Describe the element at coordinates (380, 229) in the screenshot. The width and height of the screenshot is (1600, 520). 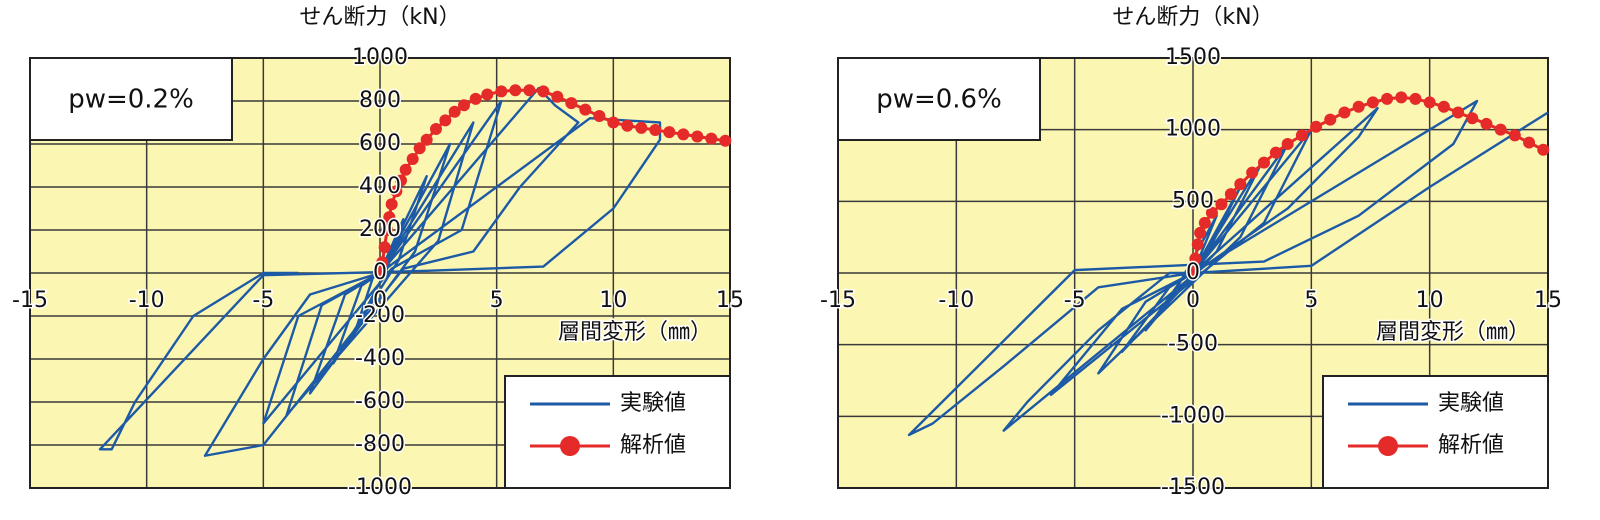
I see `y-tick-label: 200` at that location.